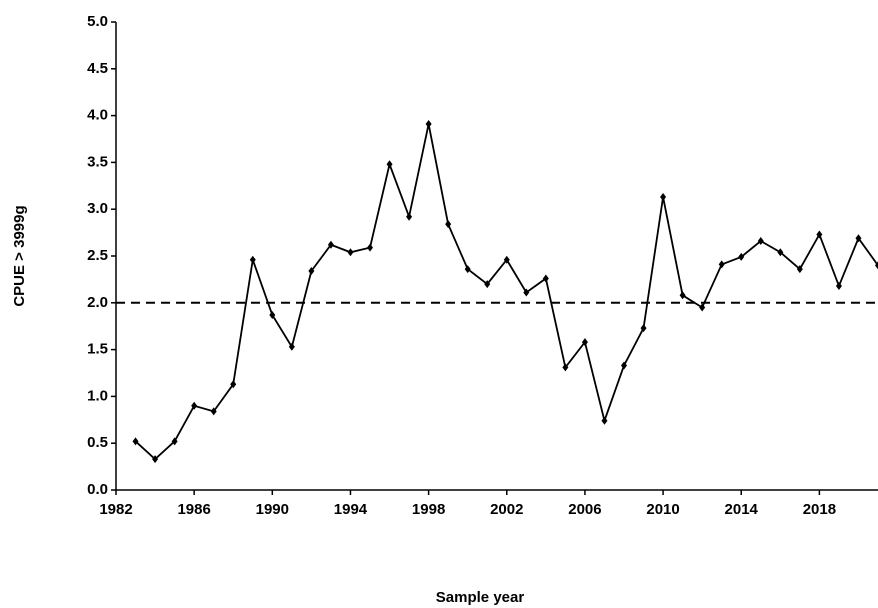 The width and height of the screenshot is (878, 608). Describe the element at coordinates (115, 509) in the screenshot. I see `x-tick-label: 1982` at that location.